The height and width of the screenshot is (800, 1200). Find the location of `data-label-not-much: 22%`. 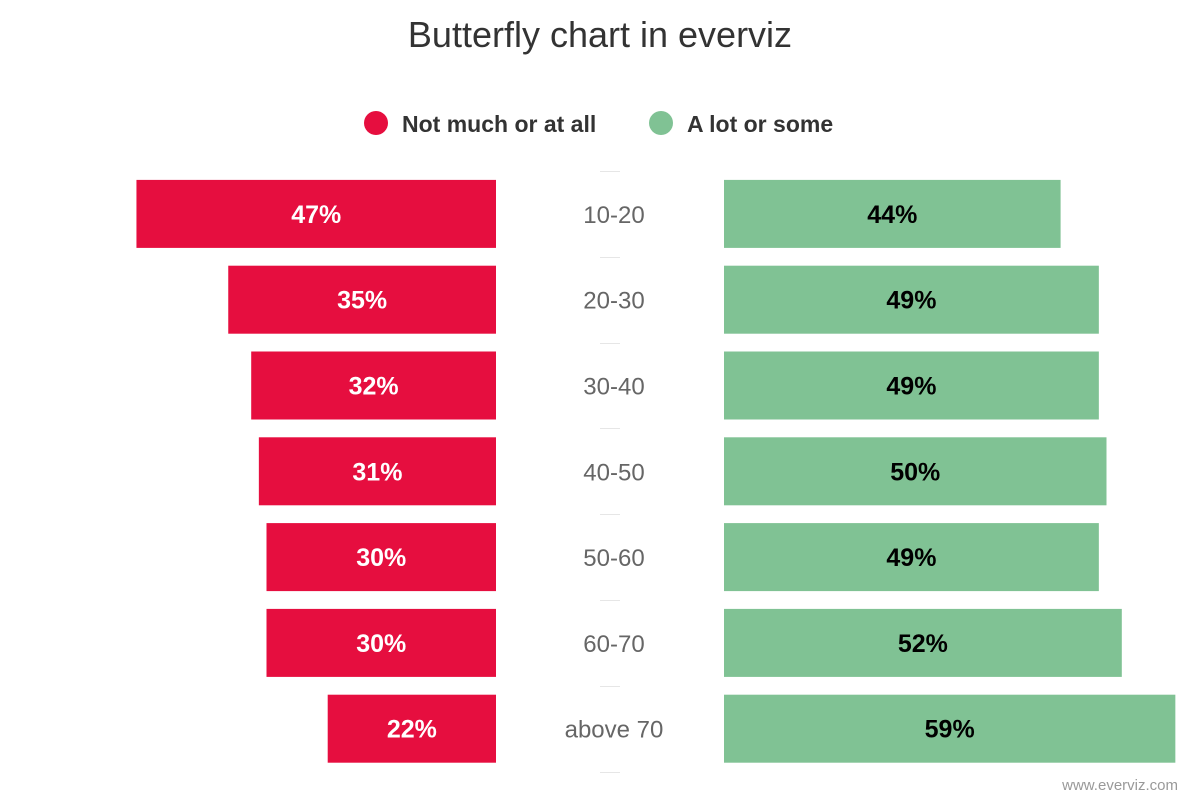

data-label-not-much: 22% is located at coordinates (412, 730).